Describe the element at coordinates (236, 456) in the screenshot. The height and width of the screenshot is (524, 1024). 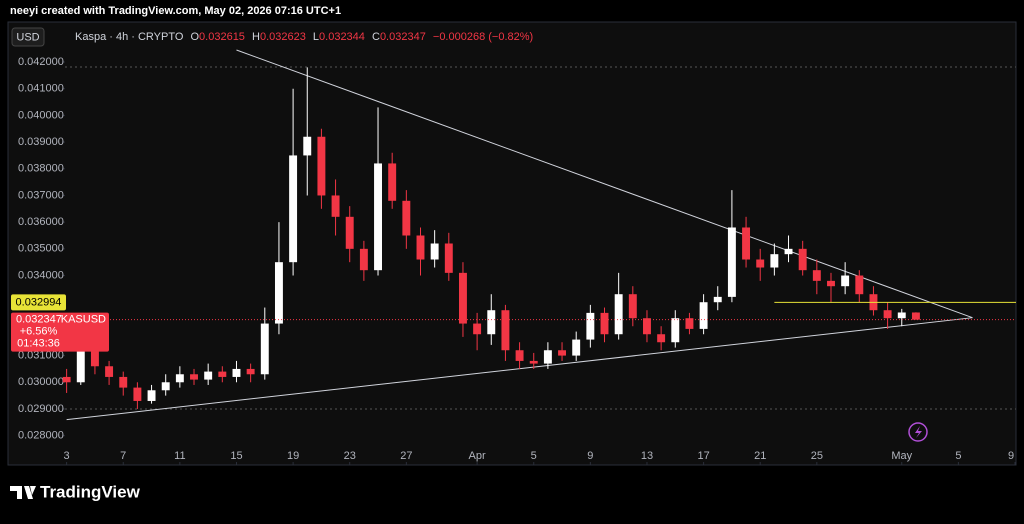
I see `x-tick-label: 15` at that location.